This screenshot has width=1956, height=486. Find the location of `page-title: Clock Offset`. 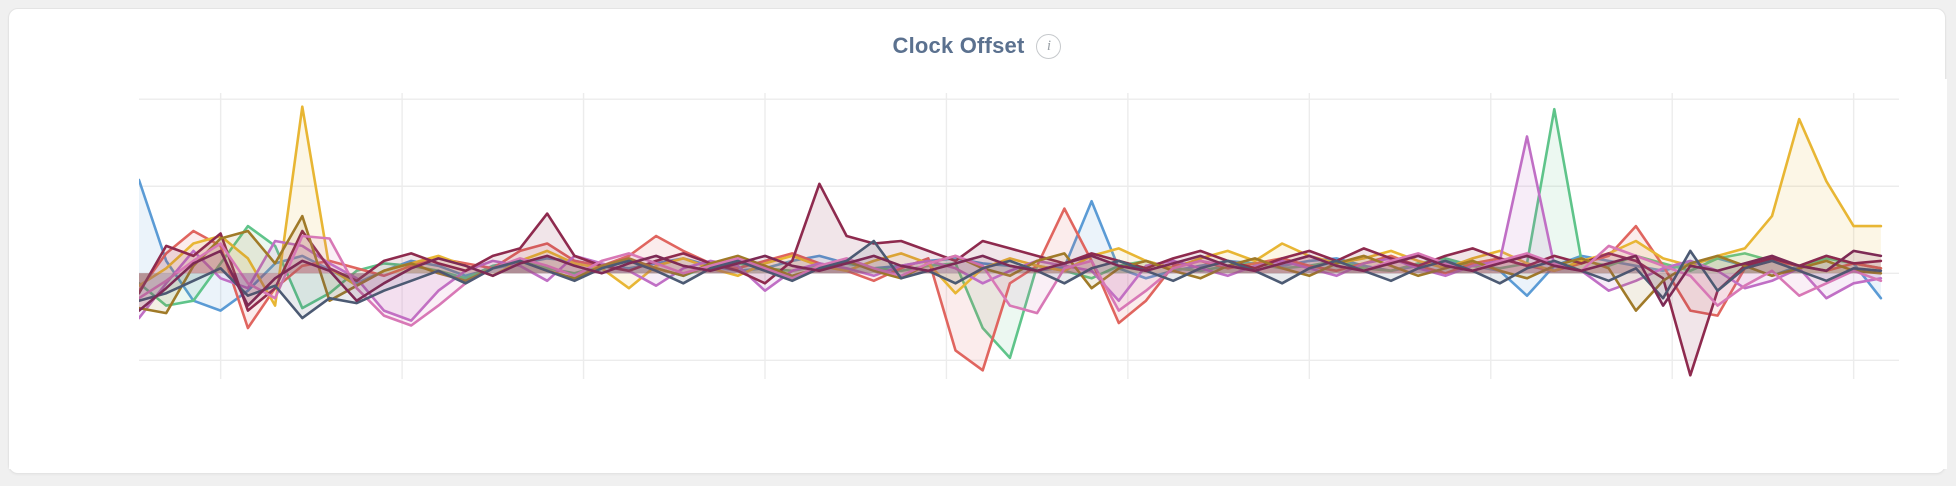

page-title: Clock Offset is located at coordinates (958, 45).